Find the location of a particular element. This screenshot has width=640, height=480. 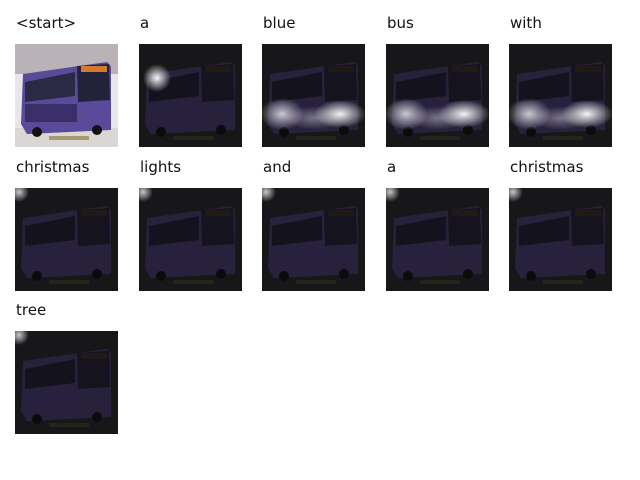

token-label: and is located at coordinates (277, 167).